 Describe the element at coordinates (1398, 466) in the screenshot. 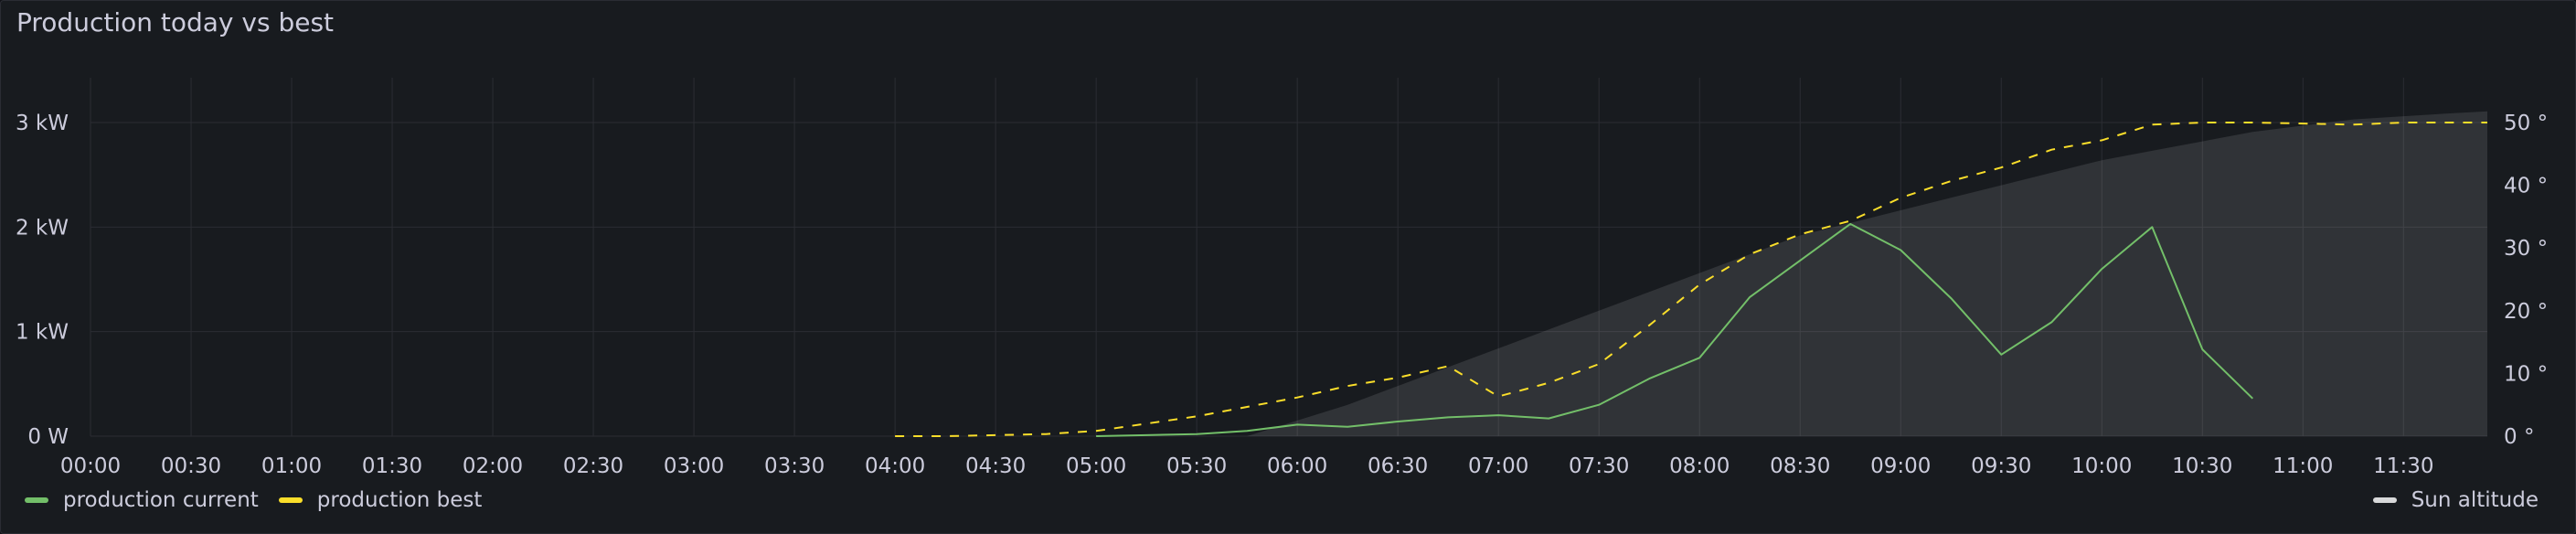

I see `x-tick-label: 06:30` at that location.